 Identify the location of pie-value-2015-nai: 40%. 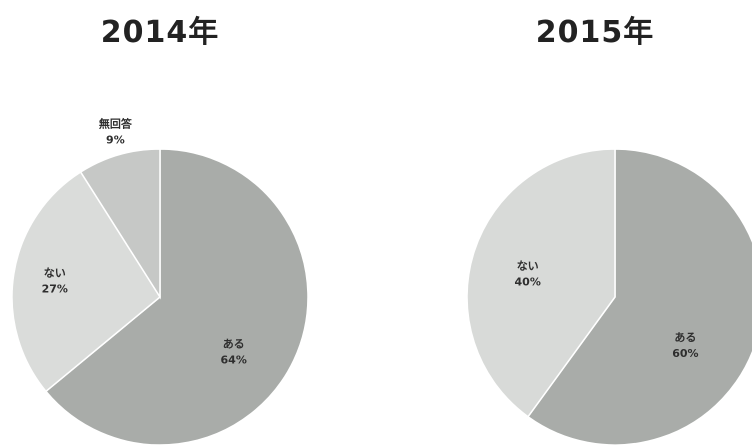
(528, 282).